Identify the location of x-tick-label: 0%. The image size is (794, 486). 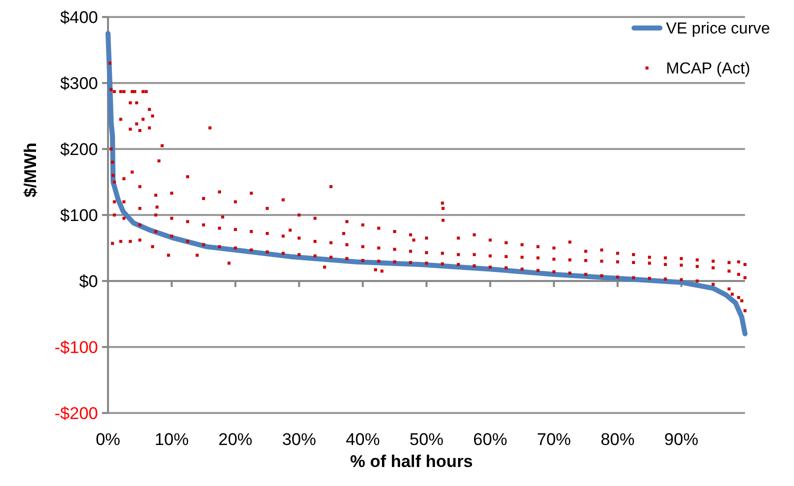
(108, 439).